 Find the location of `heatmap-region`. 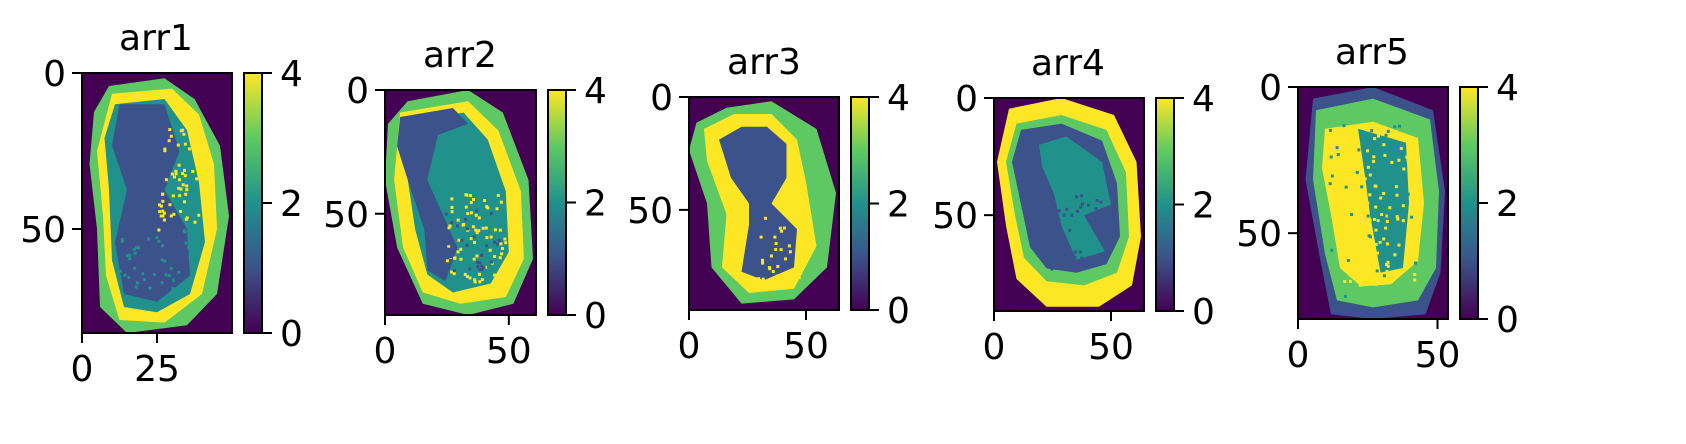

heatmap-region is located at coordinates (1383, 200).